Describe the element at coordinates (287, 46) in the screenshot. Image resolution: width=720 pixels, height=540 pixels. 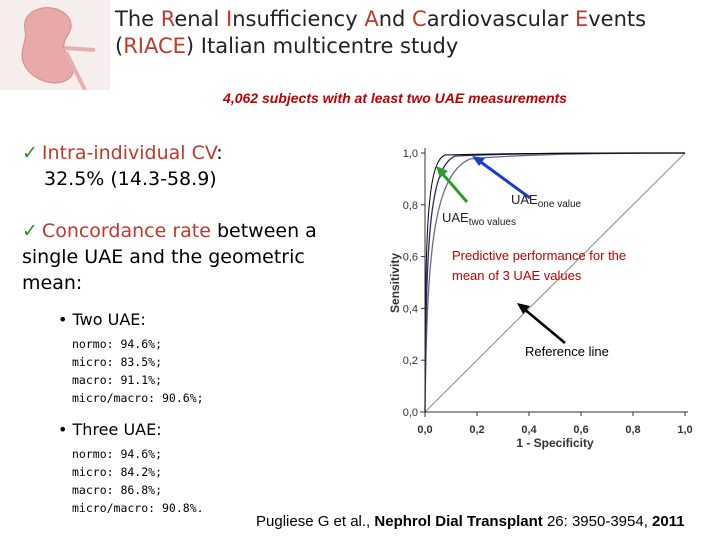
I see `title-line: (RIACE) Italian multicentre study` at that location.